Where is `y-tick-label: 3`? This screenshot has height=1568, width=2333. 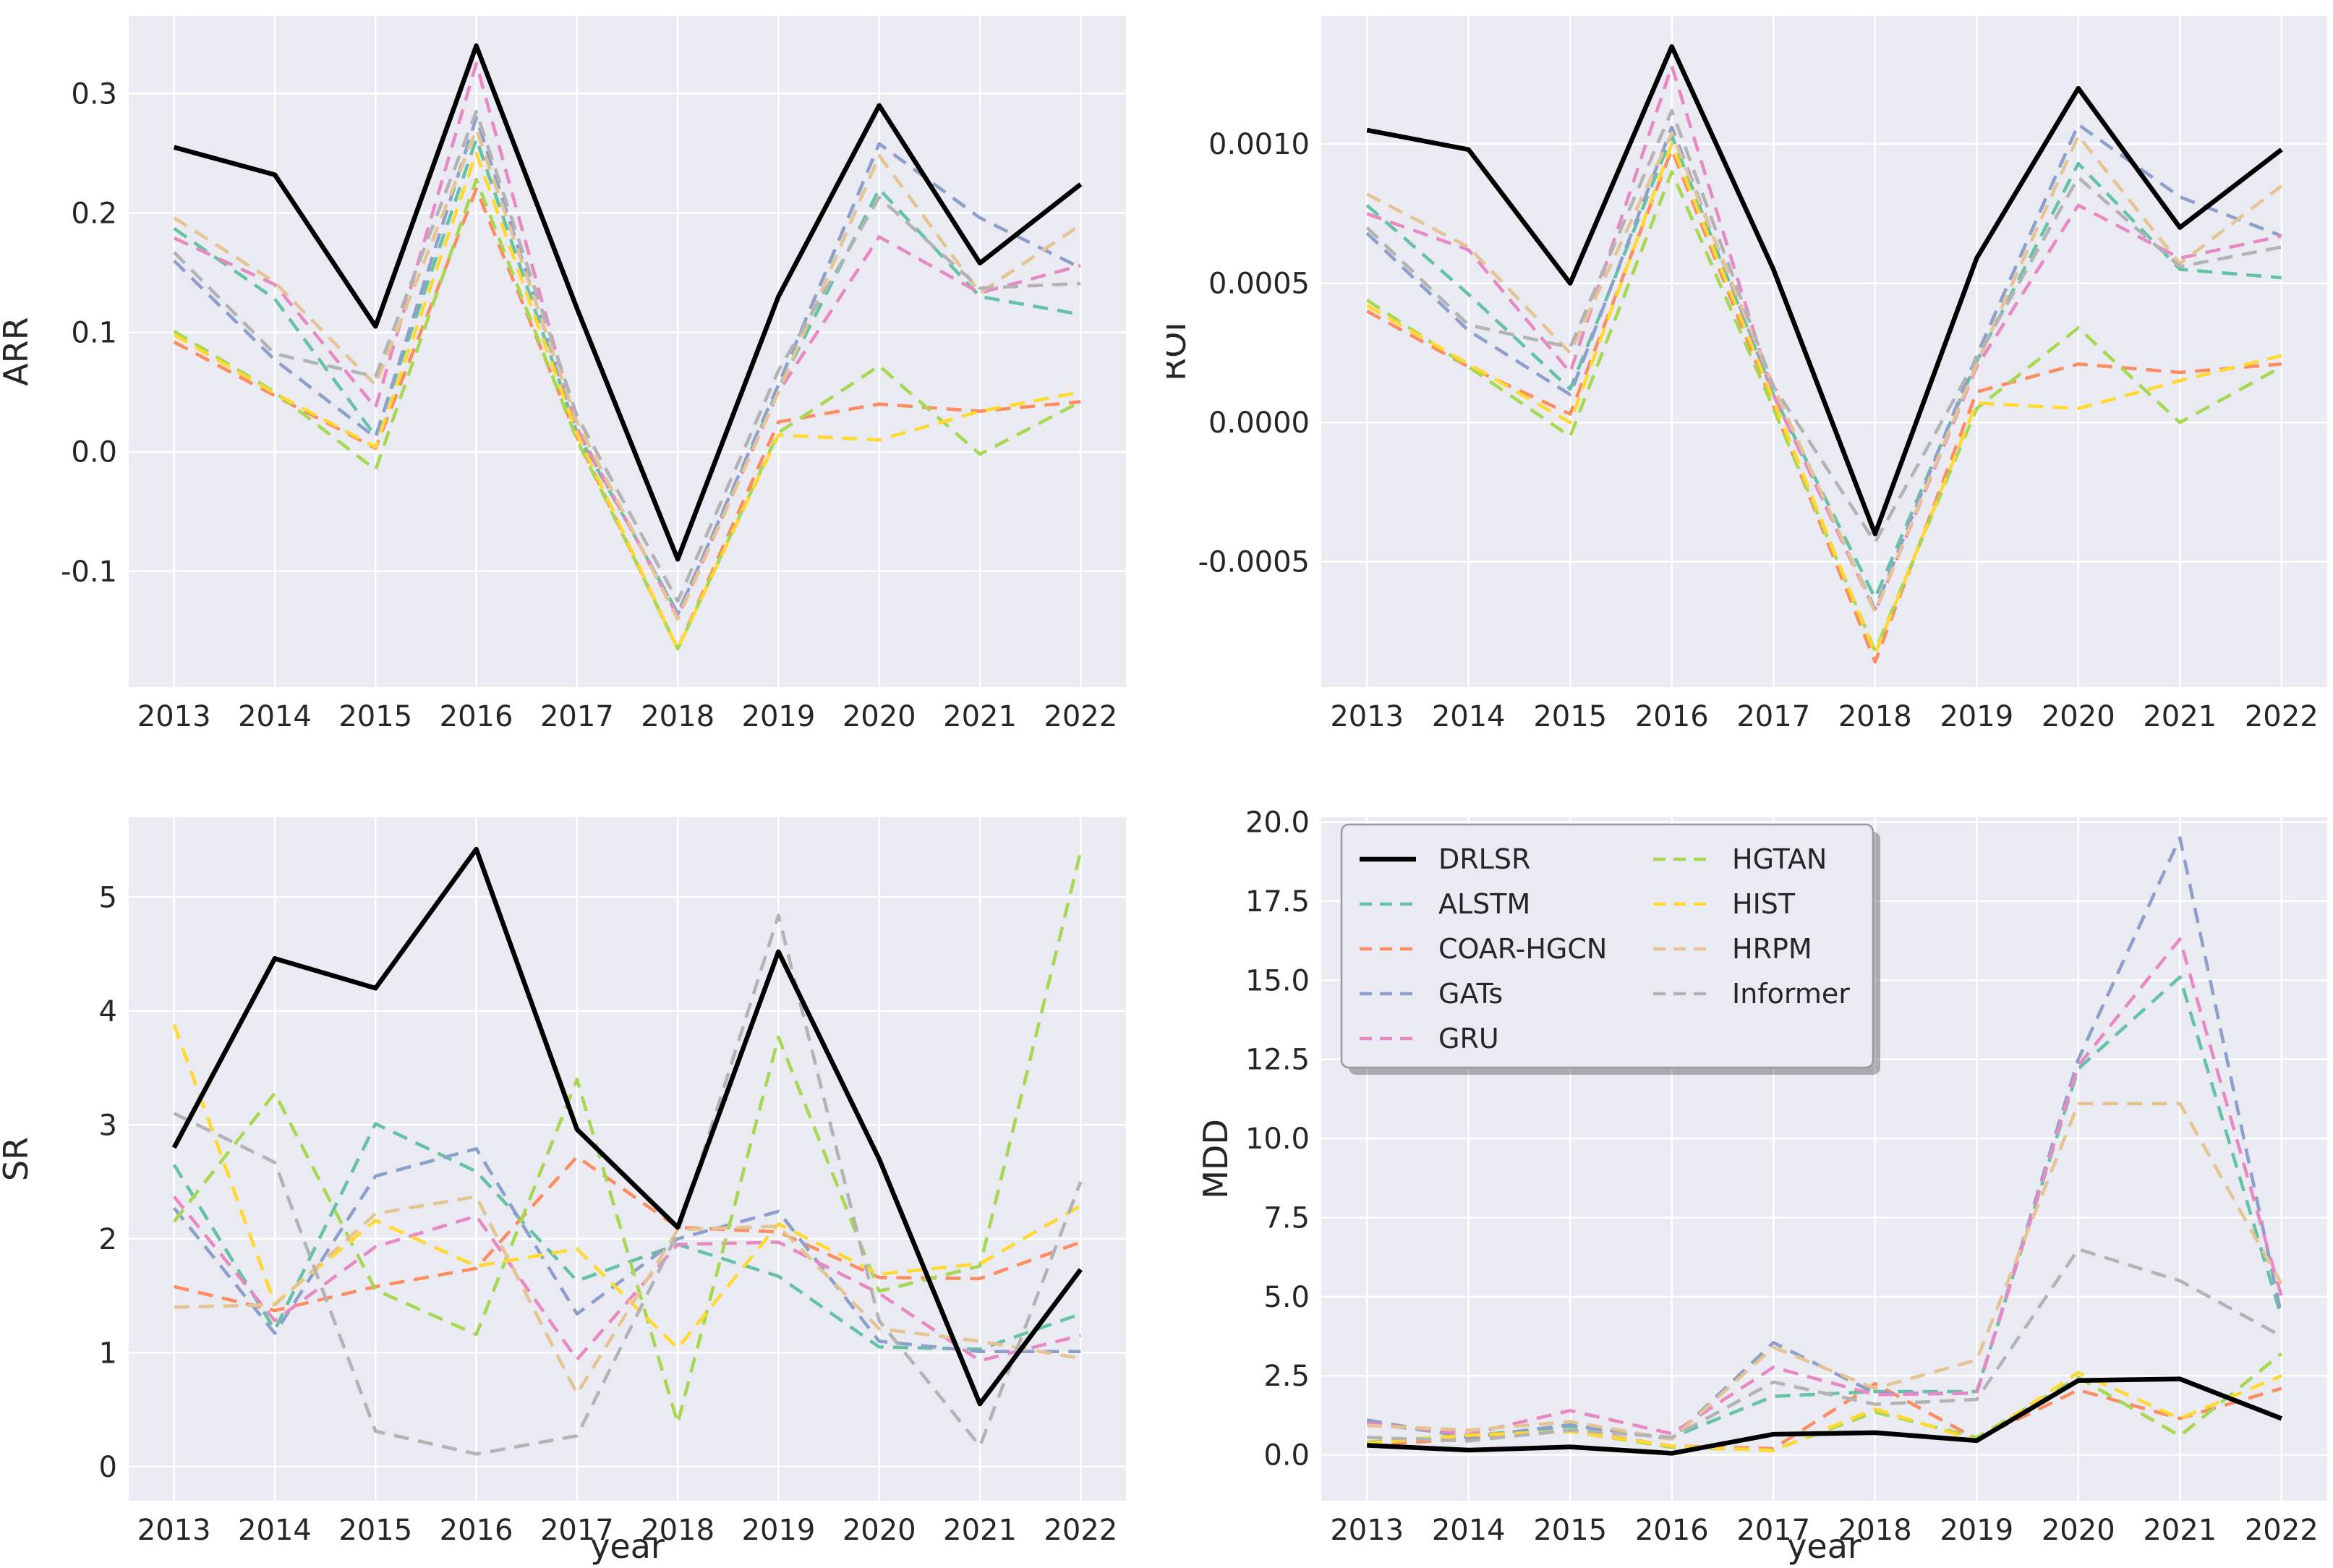 y-tick-label: 3 is located at coordinates (108, 1125).